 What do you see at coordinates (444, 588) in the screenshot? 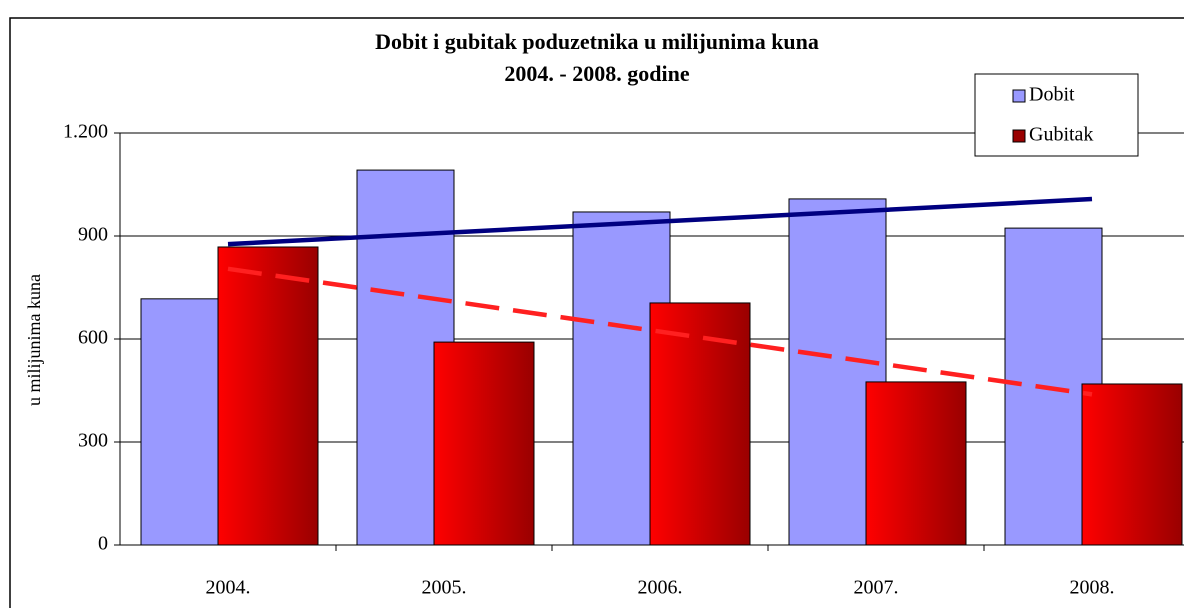
I see `x-tick-label: 2005.` at bounding box center [444, 588].